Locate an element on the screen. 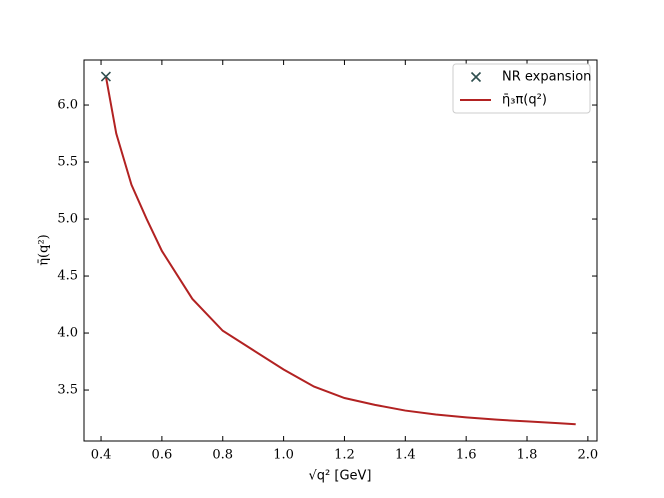 The width and height of the screenshot is (664, 498). x-tick-label: 1.8 is located at coordinates (527, 455).